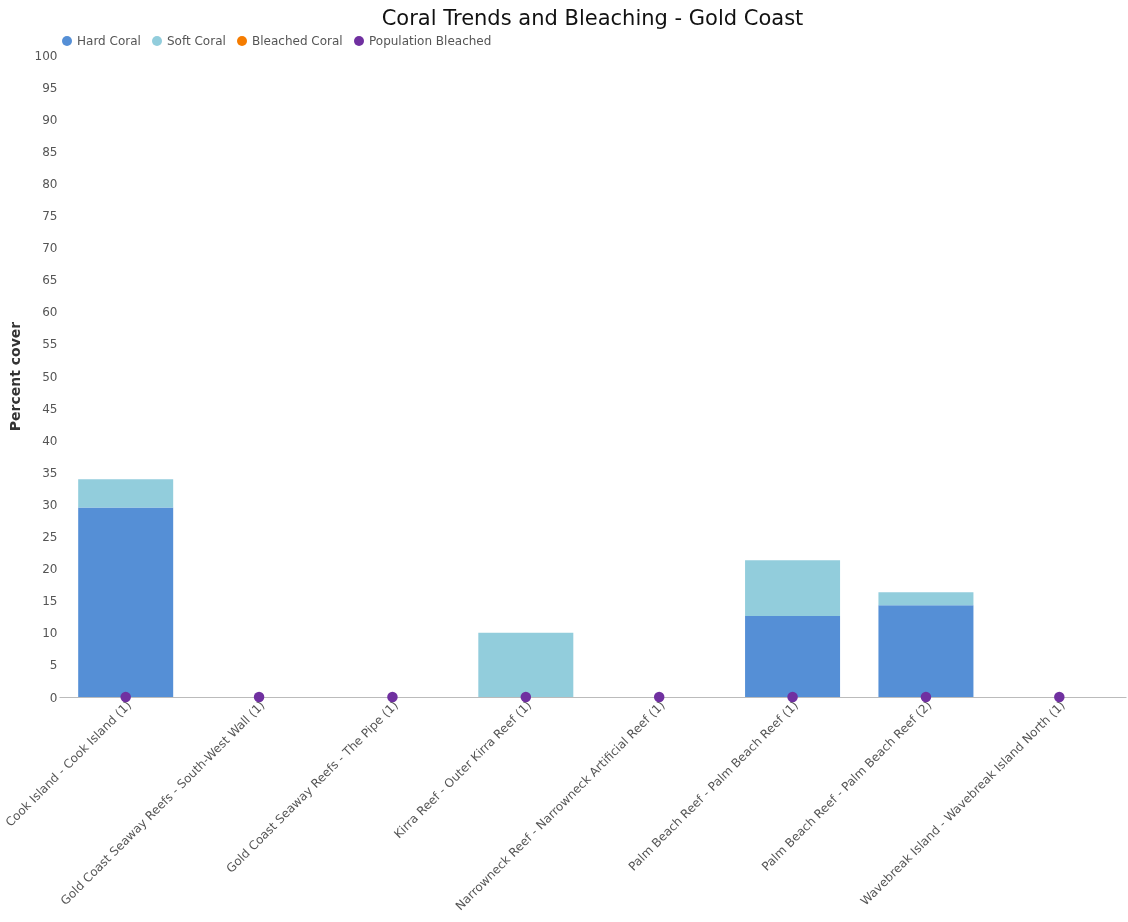 The height and width of the screenshot is (922, 1128). I want to click on y-tick-label: 0, so click(53, 697).